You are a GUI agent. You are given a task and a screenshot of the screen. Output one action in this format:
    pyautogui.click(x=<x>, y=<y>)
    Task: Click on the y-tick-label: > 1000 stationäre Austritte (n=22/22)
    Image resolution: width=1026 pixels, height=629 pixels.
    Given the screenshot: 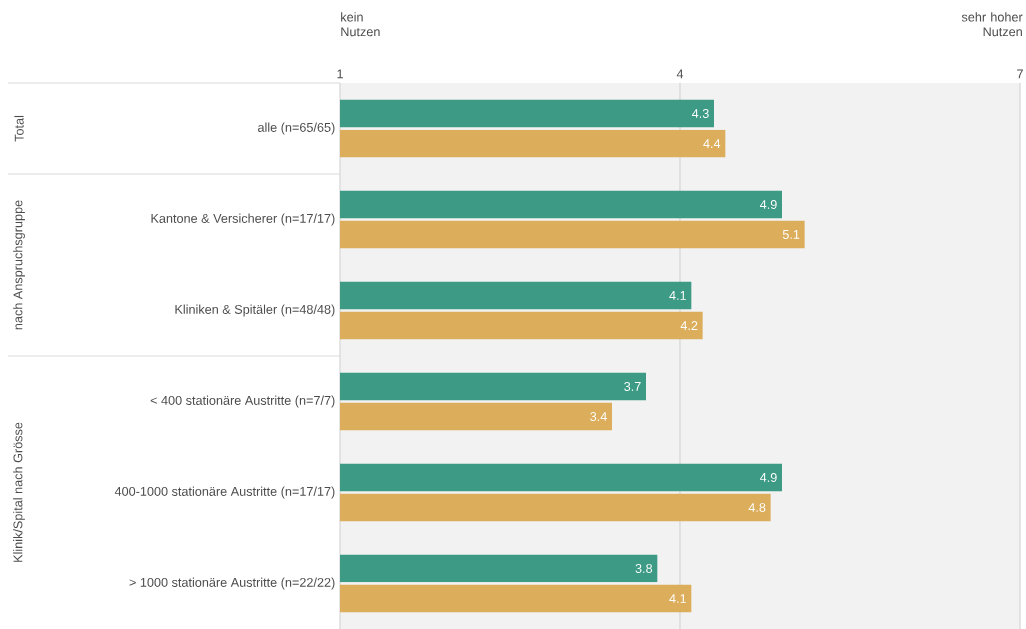 What is the action you would take?
    pyautogui.click(x=232, y=583)
    